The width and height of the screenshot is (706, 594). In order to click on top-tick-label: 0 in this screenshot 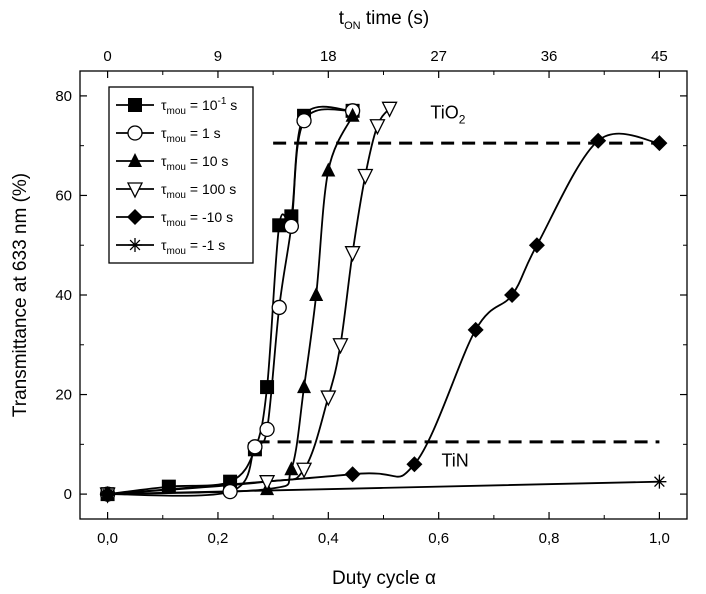, I will do `click(107, 56)`.